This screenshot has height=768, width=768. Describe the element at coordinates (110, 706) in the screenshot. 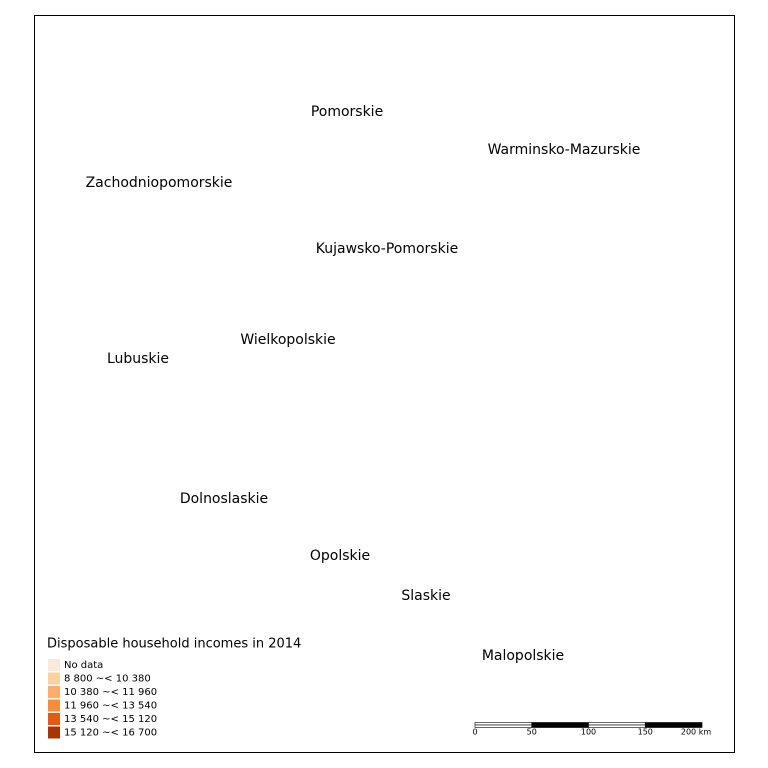

I see `legend-label: 11 960 ~< 13 540` at that location.